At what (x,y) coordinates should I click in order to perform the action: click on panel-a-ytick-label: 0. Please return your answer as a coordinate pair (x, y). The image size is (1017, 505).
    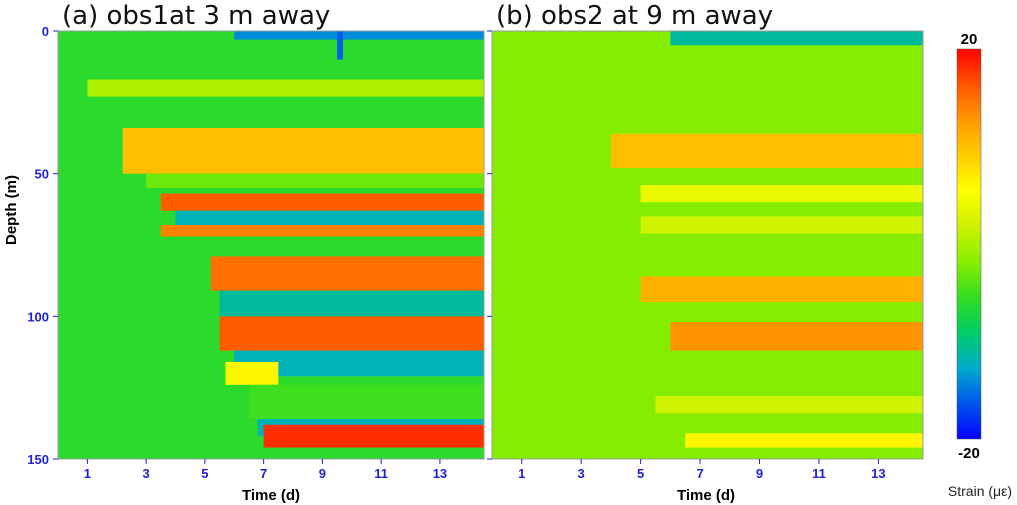
    Looking at the image, I should click on (45, 31).